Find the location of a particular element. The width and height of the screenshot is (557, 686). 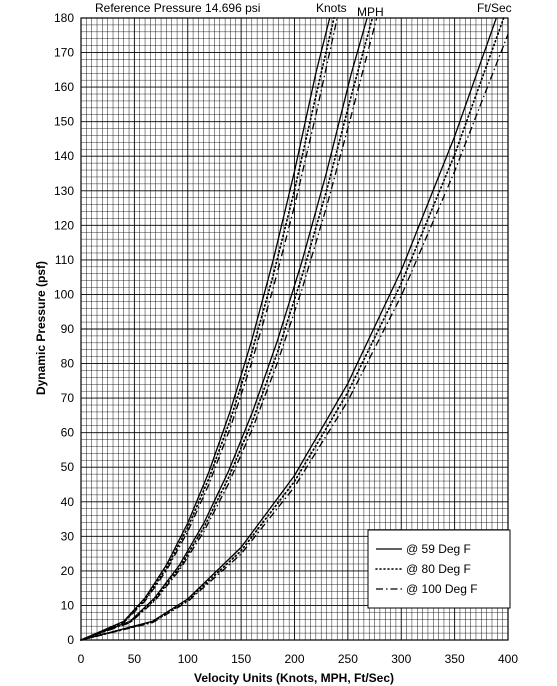

y-tick-label: 160 is located at coordinates (64, 87).